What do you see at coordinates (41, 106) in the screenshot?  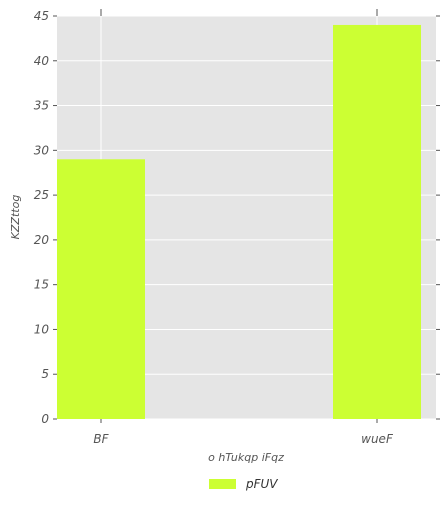 I see `y-tick-label: 35` at bounding box center [41, 106].